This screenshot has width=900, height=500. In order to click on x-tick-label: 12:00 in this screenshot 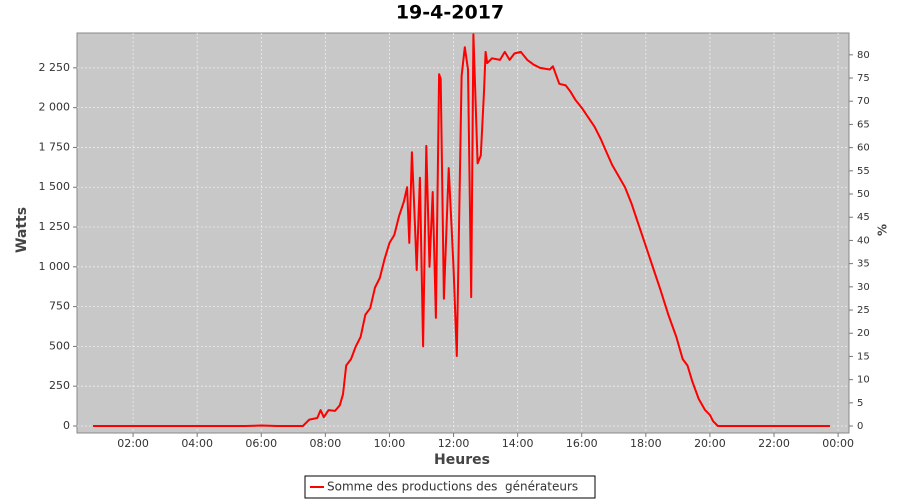, I will do `click(454, 443)`.